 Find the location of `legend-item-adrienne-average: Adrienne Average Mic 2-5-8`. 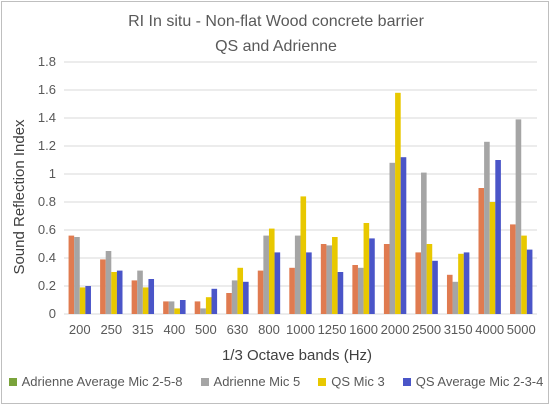

legend-item-adrienne-average: Adrienne Average Mic 2-5-8 is located at coordinates (95, 381).